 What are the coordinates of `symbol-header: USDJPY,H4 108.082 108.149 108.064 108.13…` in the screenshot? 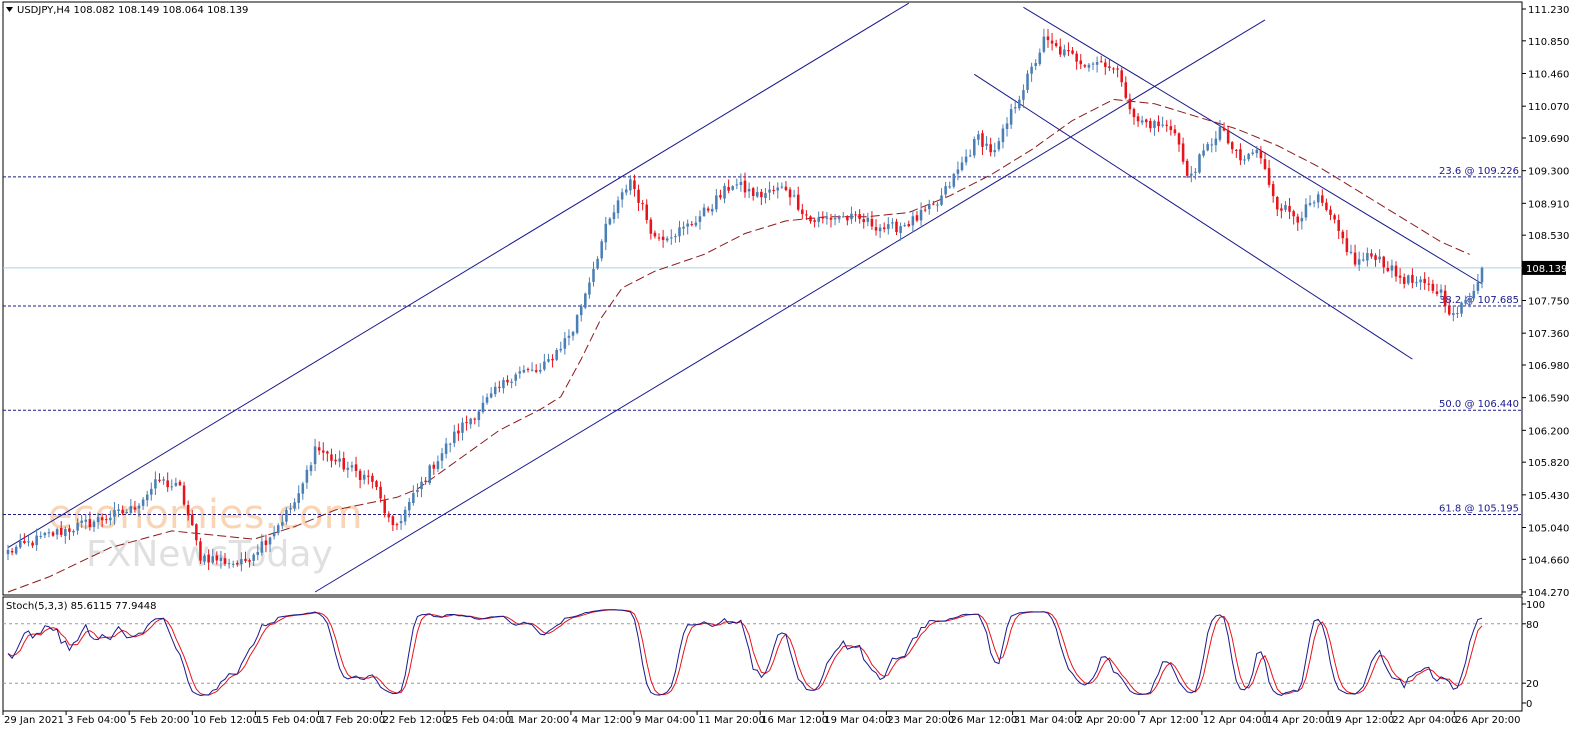 It's located at (133, 10).